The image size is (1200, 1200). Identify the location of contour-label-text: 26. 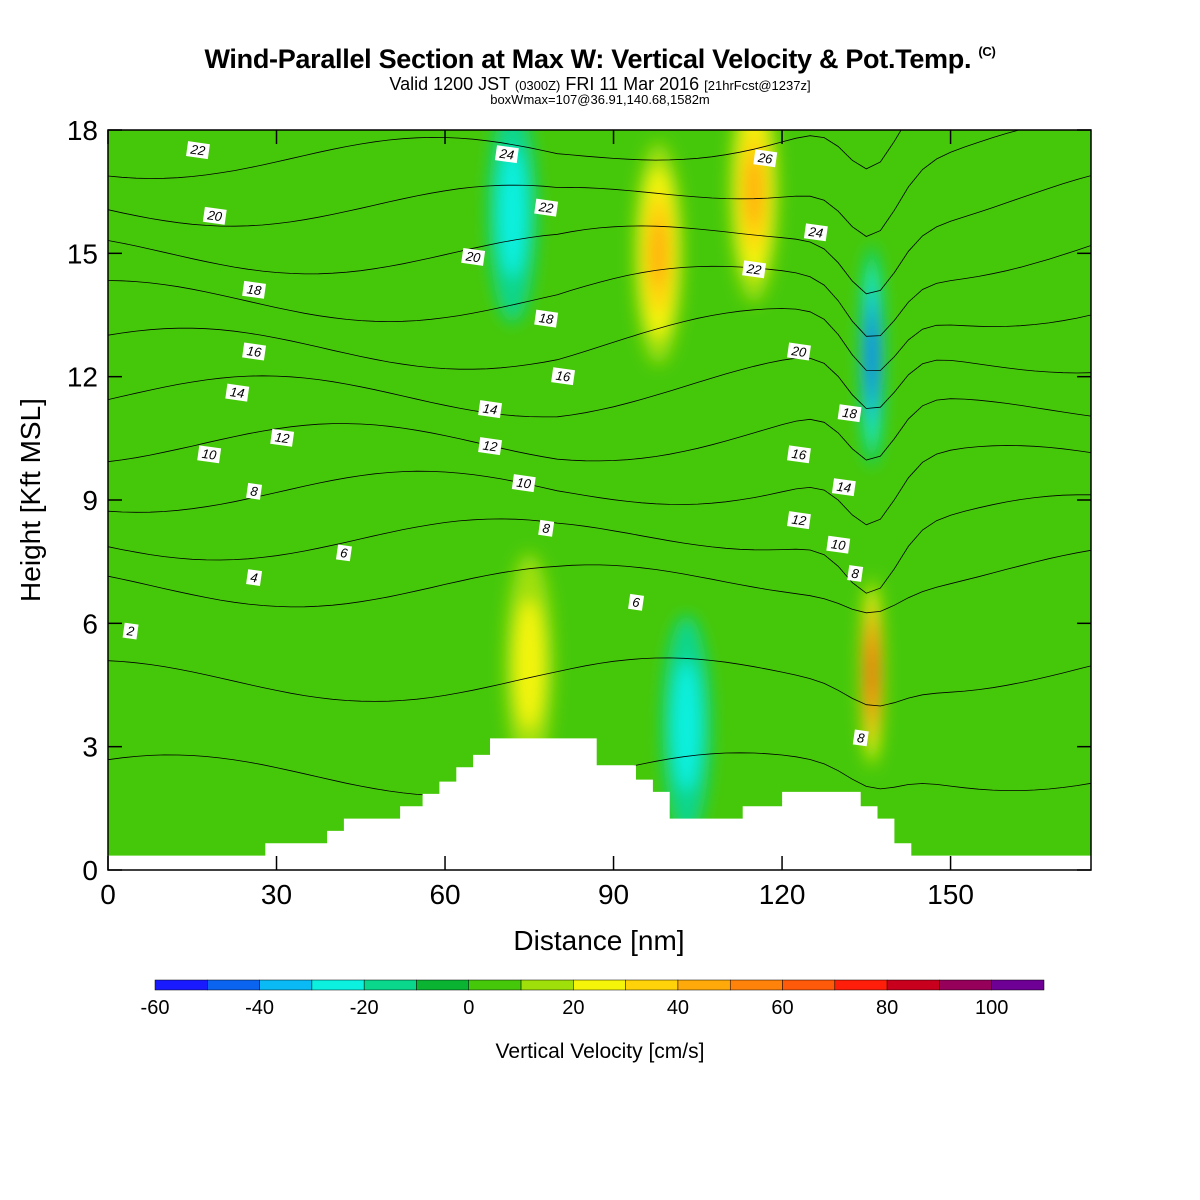
(765, 158).